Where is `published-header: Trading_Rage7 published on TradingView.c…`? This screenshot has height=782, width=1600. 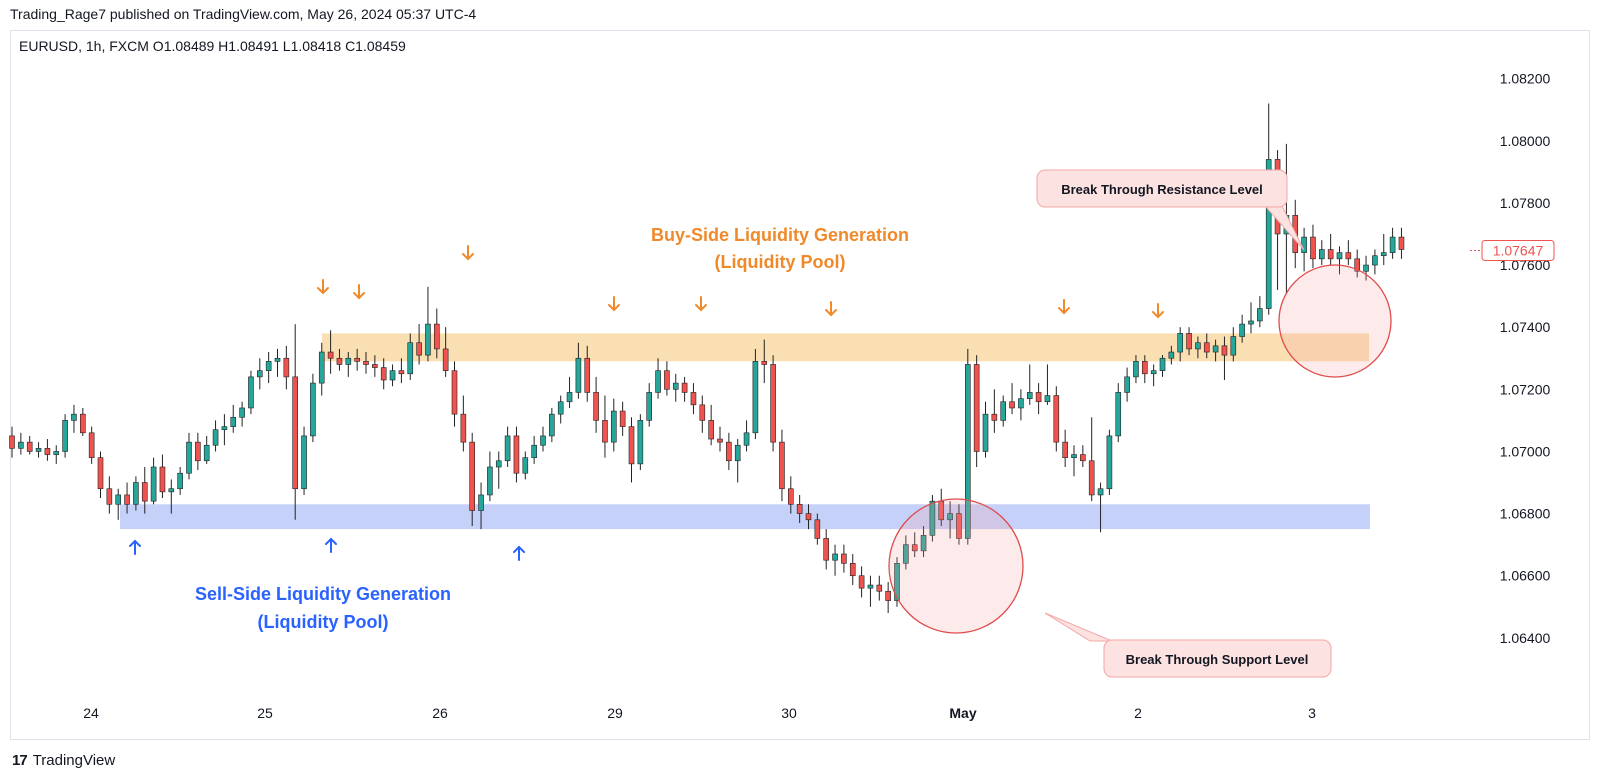
published-header: Trading_Rage7 published on TradingView.c… is located at coordinates (243, 14).